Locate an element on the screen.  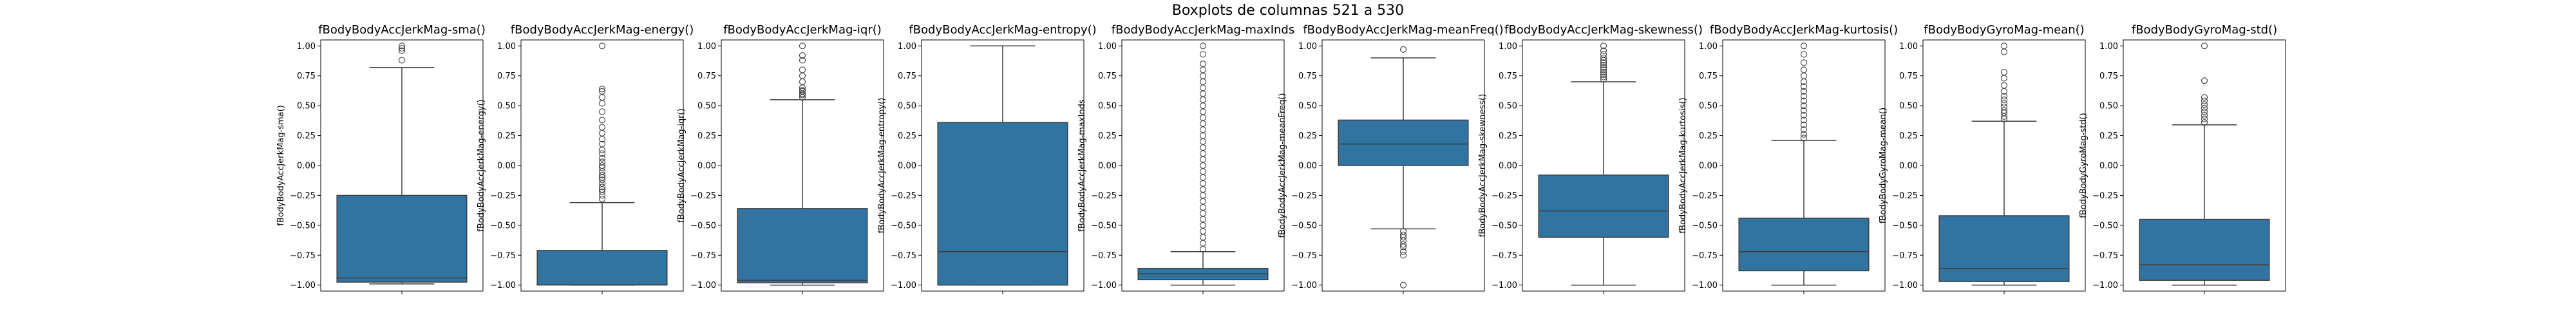
y-axis-label: fBodyBodyAccJerkMag-maxInds is located at coordinates (1082, 166).